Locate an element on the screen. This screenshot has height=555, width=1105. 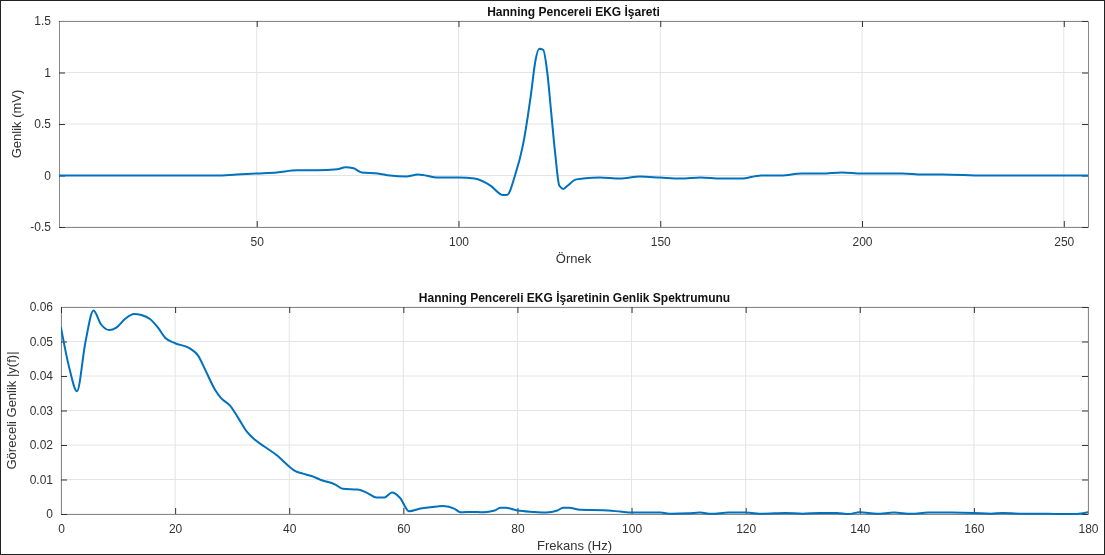
x-axis-title: Frekans (Hz) is located at coordinates (574, 545).